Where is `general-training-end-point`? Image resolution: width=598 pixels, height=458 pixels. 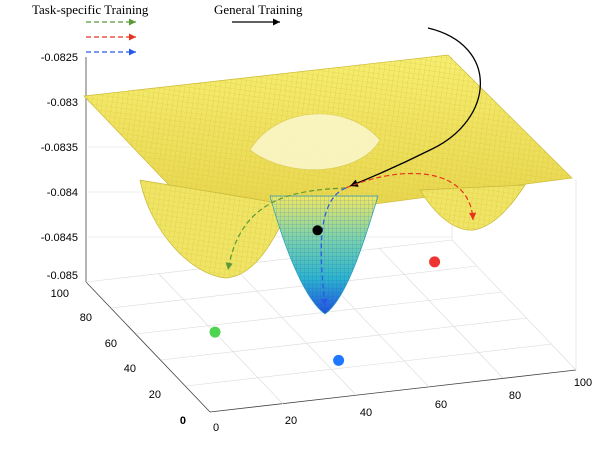 general-training-end-point is located at coordinates (317, 230).